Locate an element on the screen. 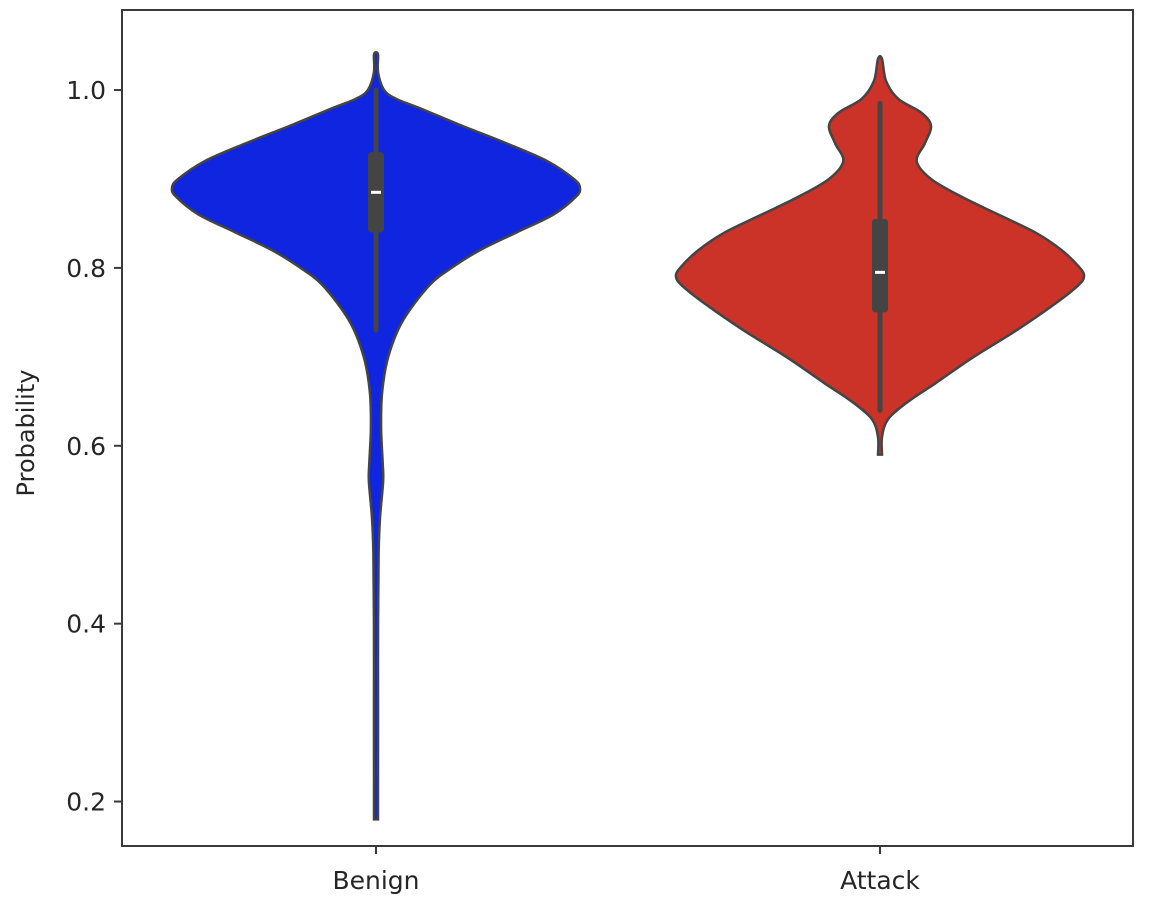 The width and height of the screenshot is (1158, 904). y-tick-label: 0.4 is located at coordinates (86, 624).